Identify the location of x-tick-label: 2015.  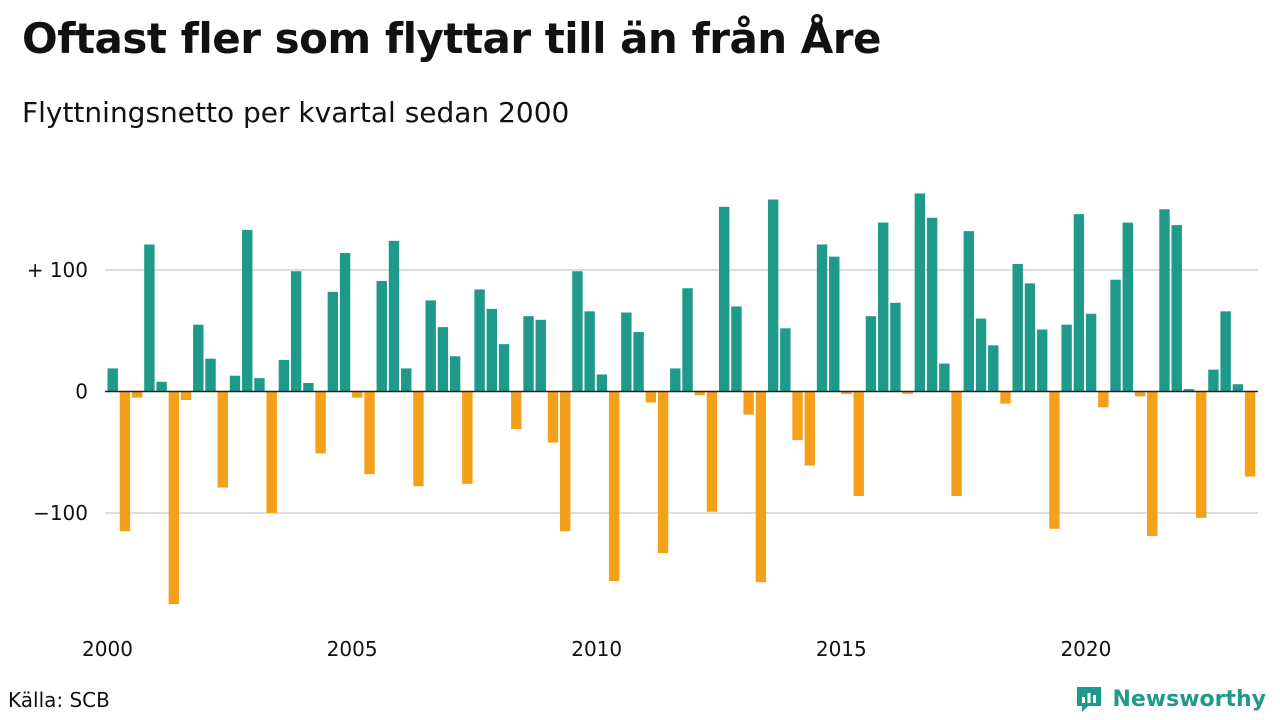
(841, 649).